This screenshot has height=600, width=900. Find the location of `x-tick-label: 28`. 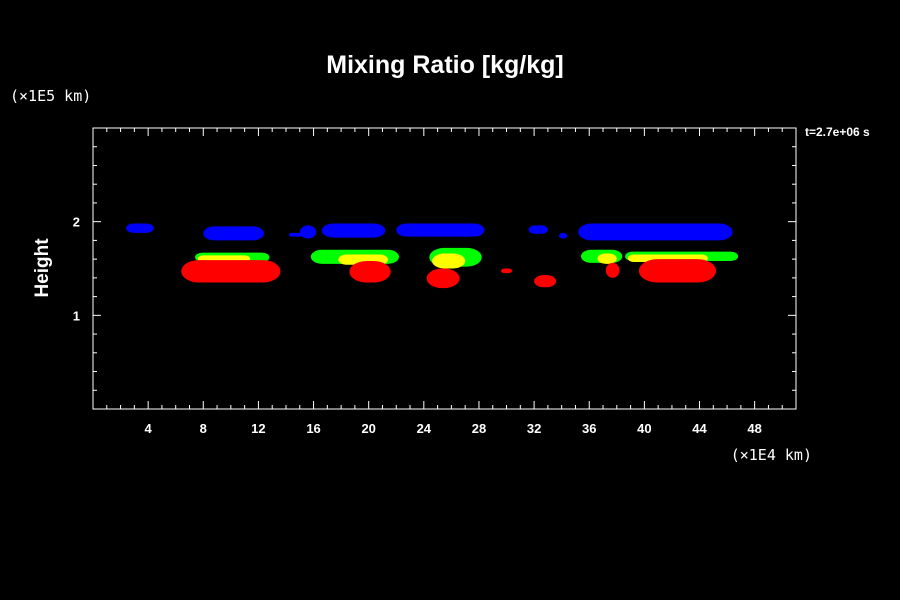

x-tick-label: 28 is located at coordinates (479, 428).